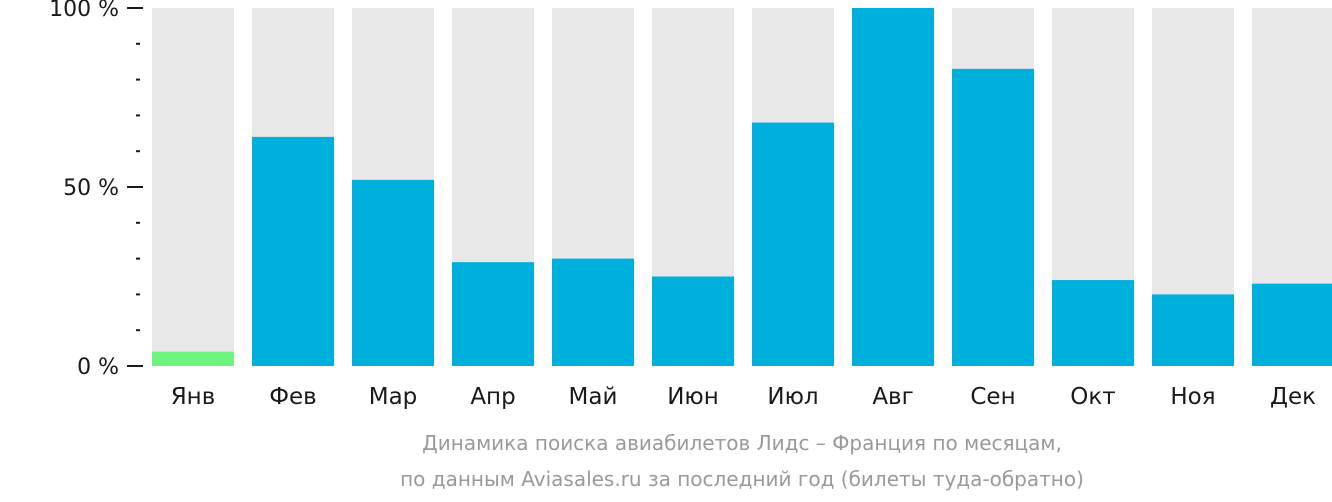 The width and height of the screenshot is (1332, 502). I want to click on y-tick-label: 50 %, so click(91, 188).